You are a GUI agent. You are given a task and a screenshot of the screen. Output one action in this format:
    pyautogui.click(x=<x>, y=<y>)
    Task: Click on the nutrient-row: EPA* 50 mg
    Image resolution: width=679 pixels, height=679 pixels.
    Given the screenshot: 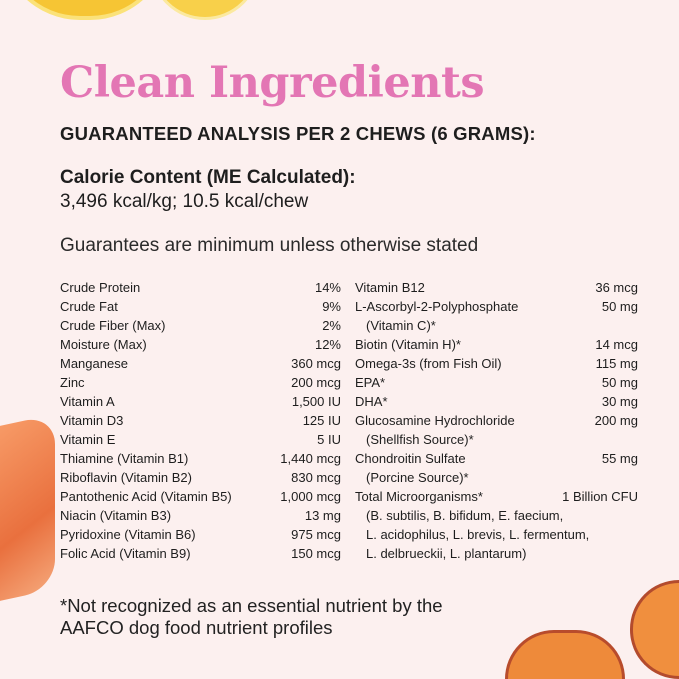 What is the action you would take?
    pyautogui.click(x=496, y=382)
    